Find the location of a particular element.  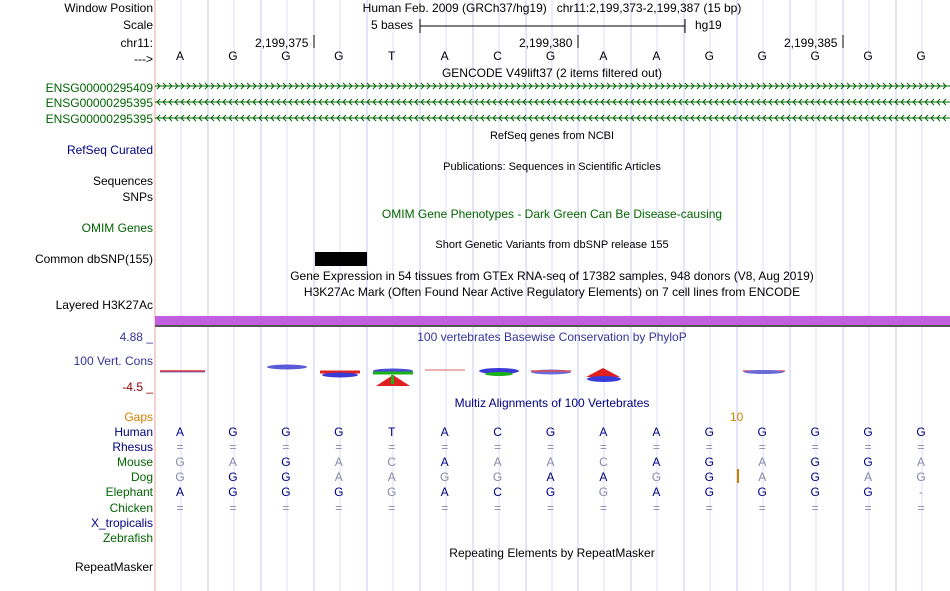

species-label: Zebrafish is located at coordinates (127, 537).